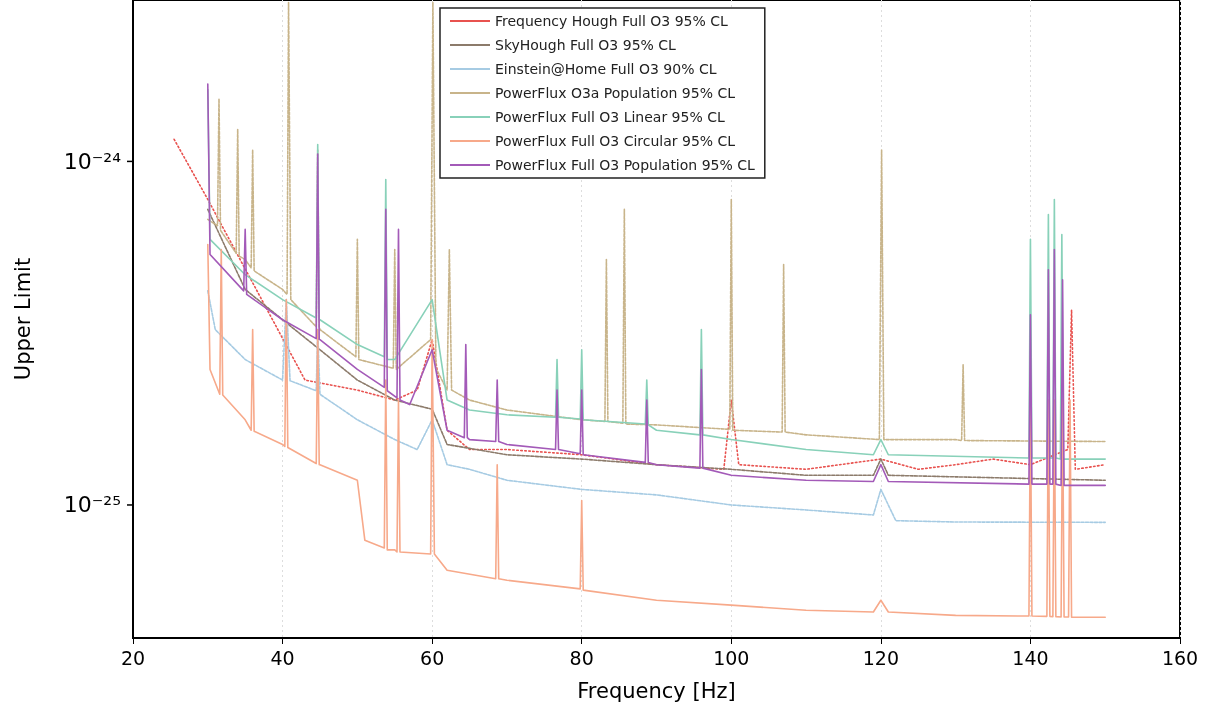  I want to click on y-axis-title: Upper Limit, so click(22, 319).